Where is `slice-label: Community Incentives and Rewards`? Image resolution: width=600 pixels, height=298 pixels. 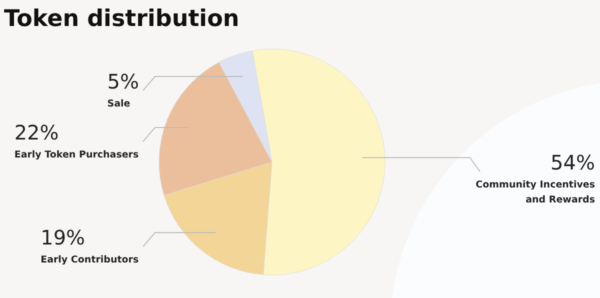
slice-label: Community Incentives and Rewards is located at coordinates (536, 193).